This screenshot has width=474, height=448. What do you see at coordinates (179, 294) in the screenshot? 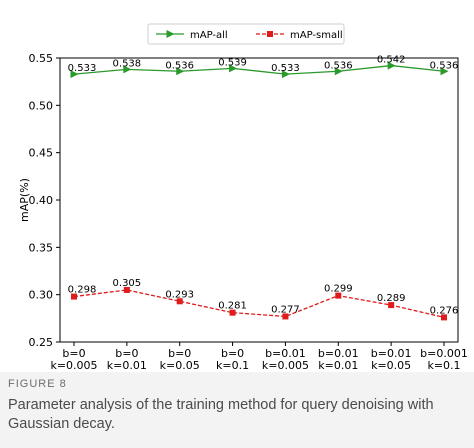
I see `data-label: 0.293` at bounding box center [179, 294].